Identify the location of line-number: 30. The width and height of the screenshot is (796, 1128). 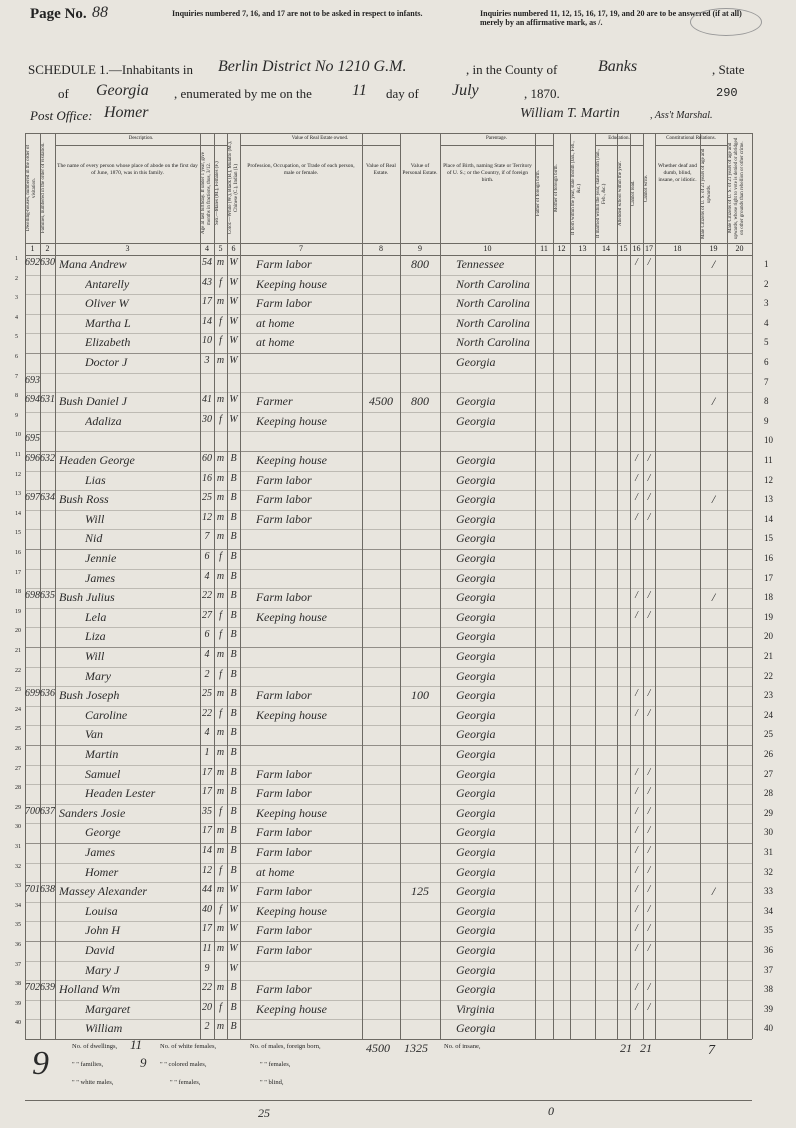
(768, 832).